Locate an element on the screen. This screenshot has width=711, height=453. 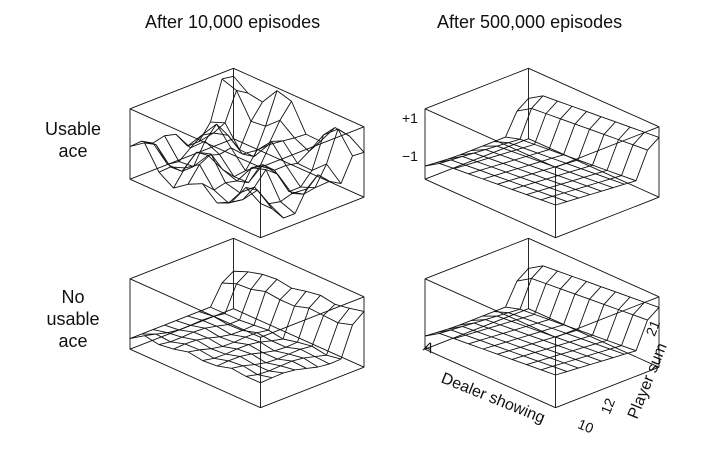
row-label-usable-ace: Usable ace is located at coordinates (73, 140).